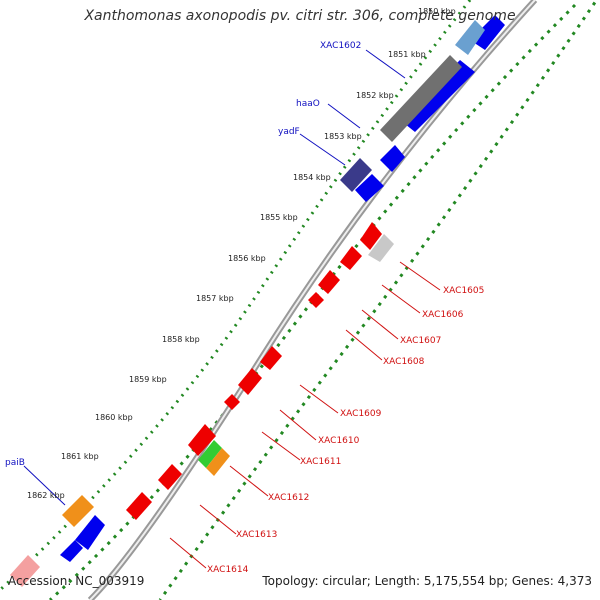 This screenshot has width=600, height=600. What do you see at coordinates (289, 132) in the screenshot?
I see `gene-label: yadF` at bounding box center [289, 132].